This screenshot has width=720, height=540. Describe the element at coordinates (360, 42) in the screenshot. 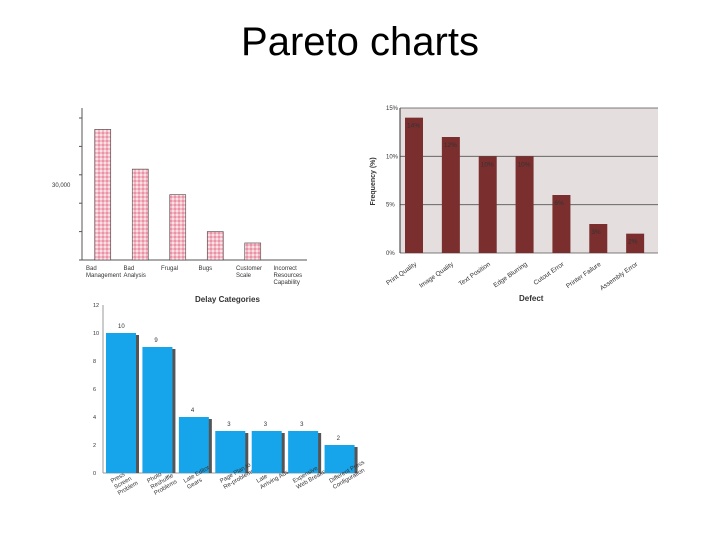

I see `page-title: Pareto charts` at that location.